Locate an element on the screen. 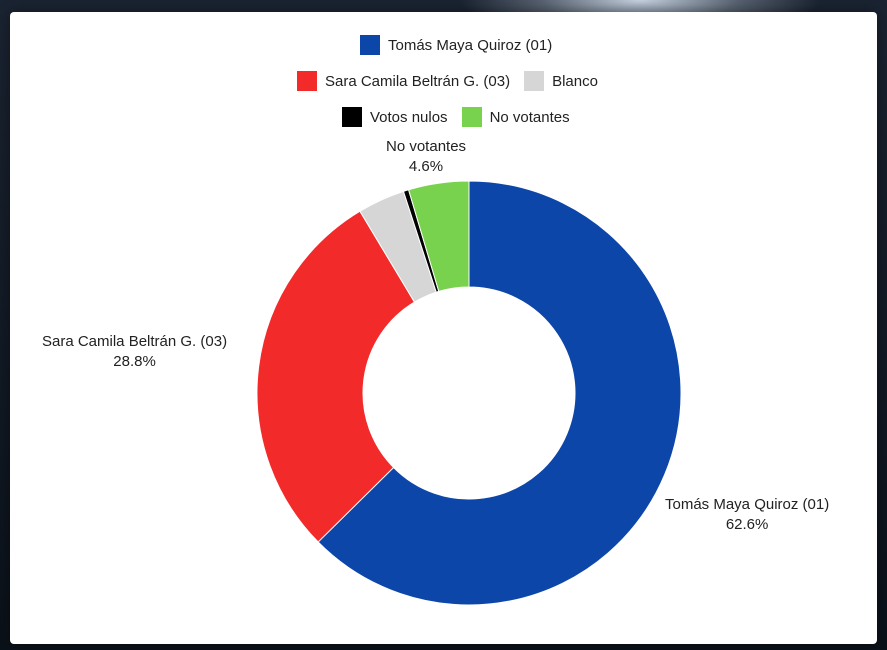 This screenshot has height=650, width=887. slice-label-sara-name: Sara Camila Beltrán G. (03) is located at coordinates (135, 341).